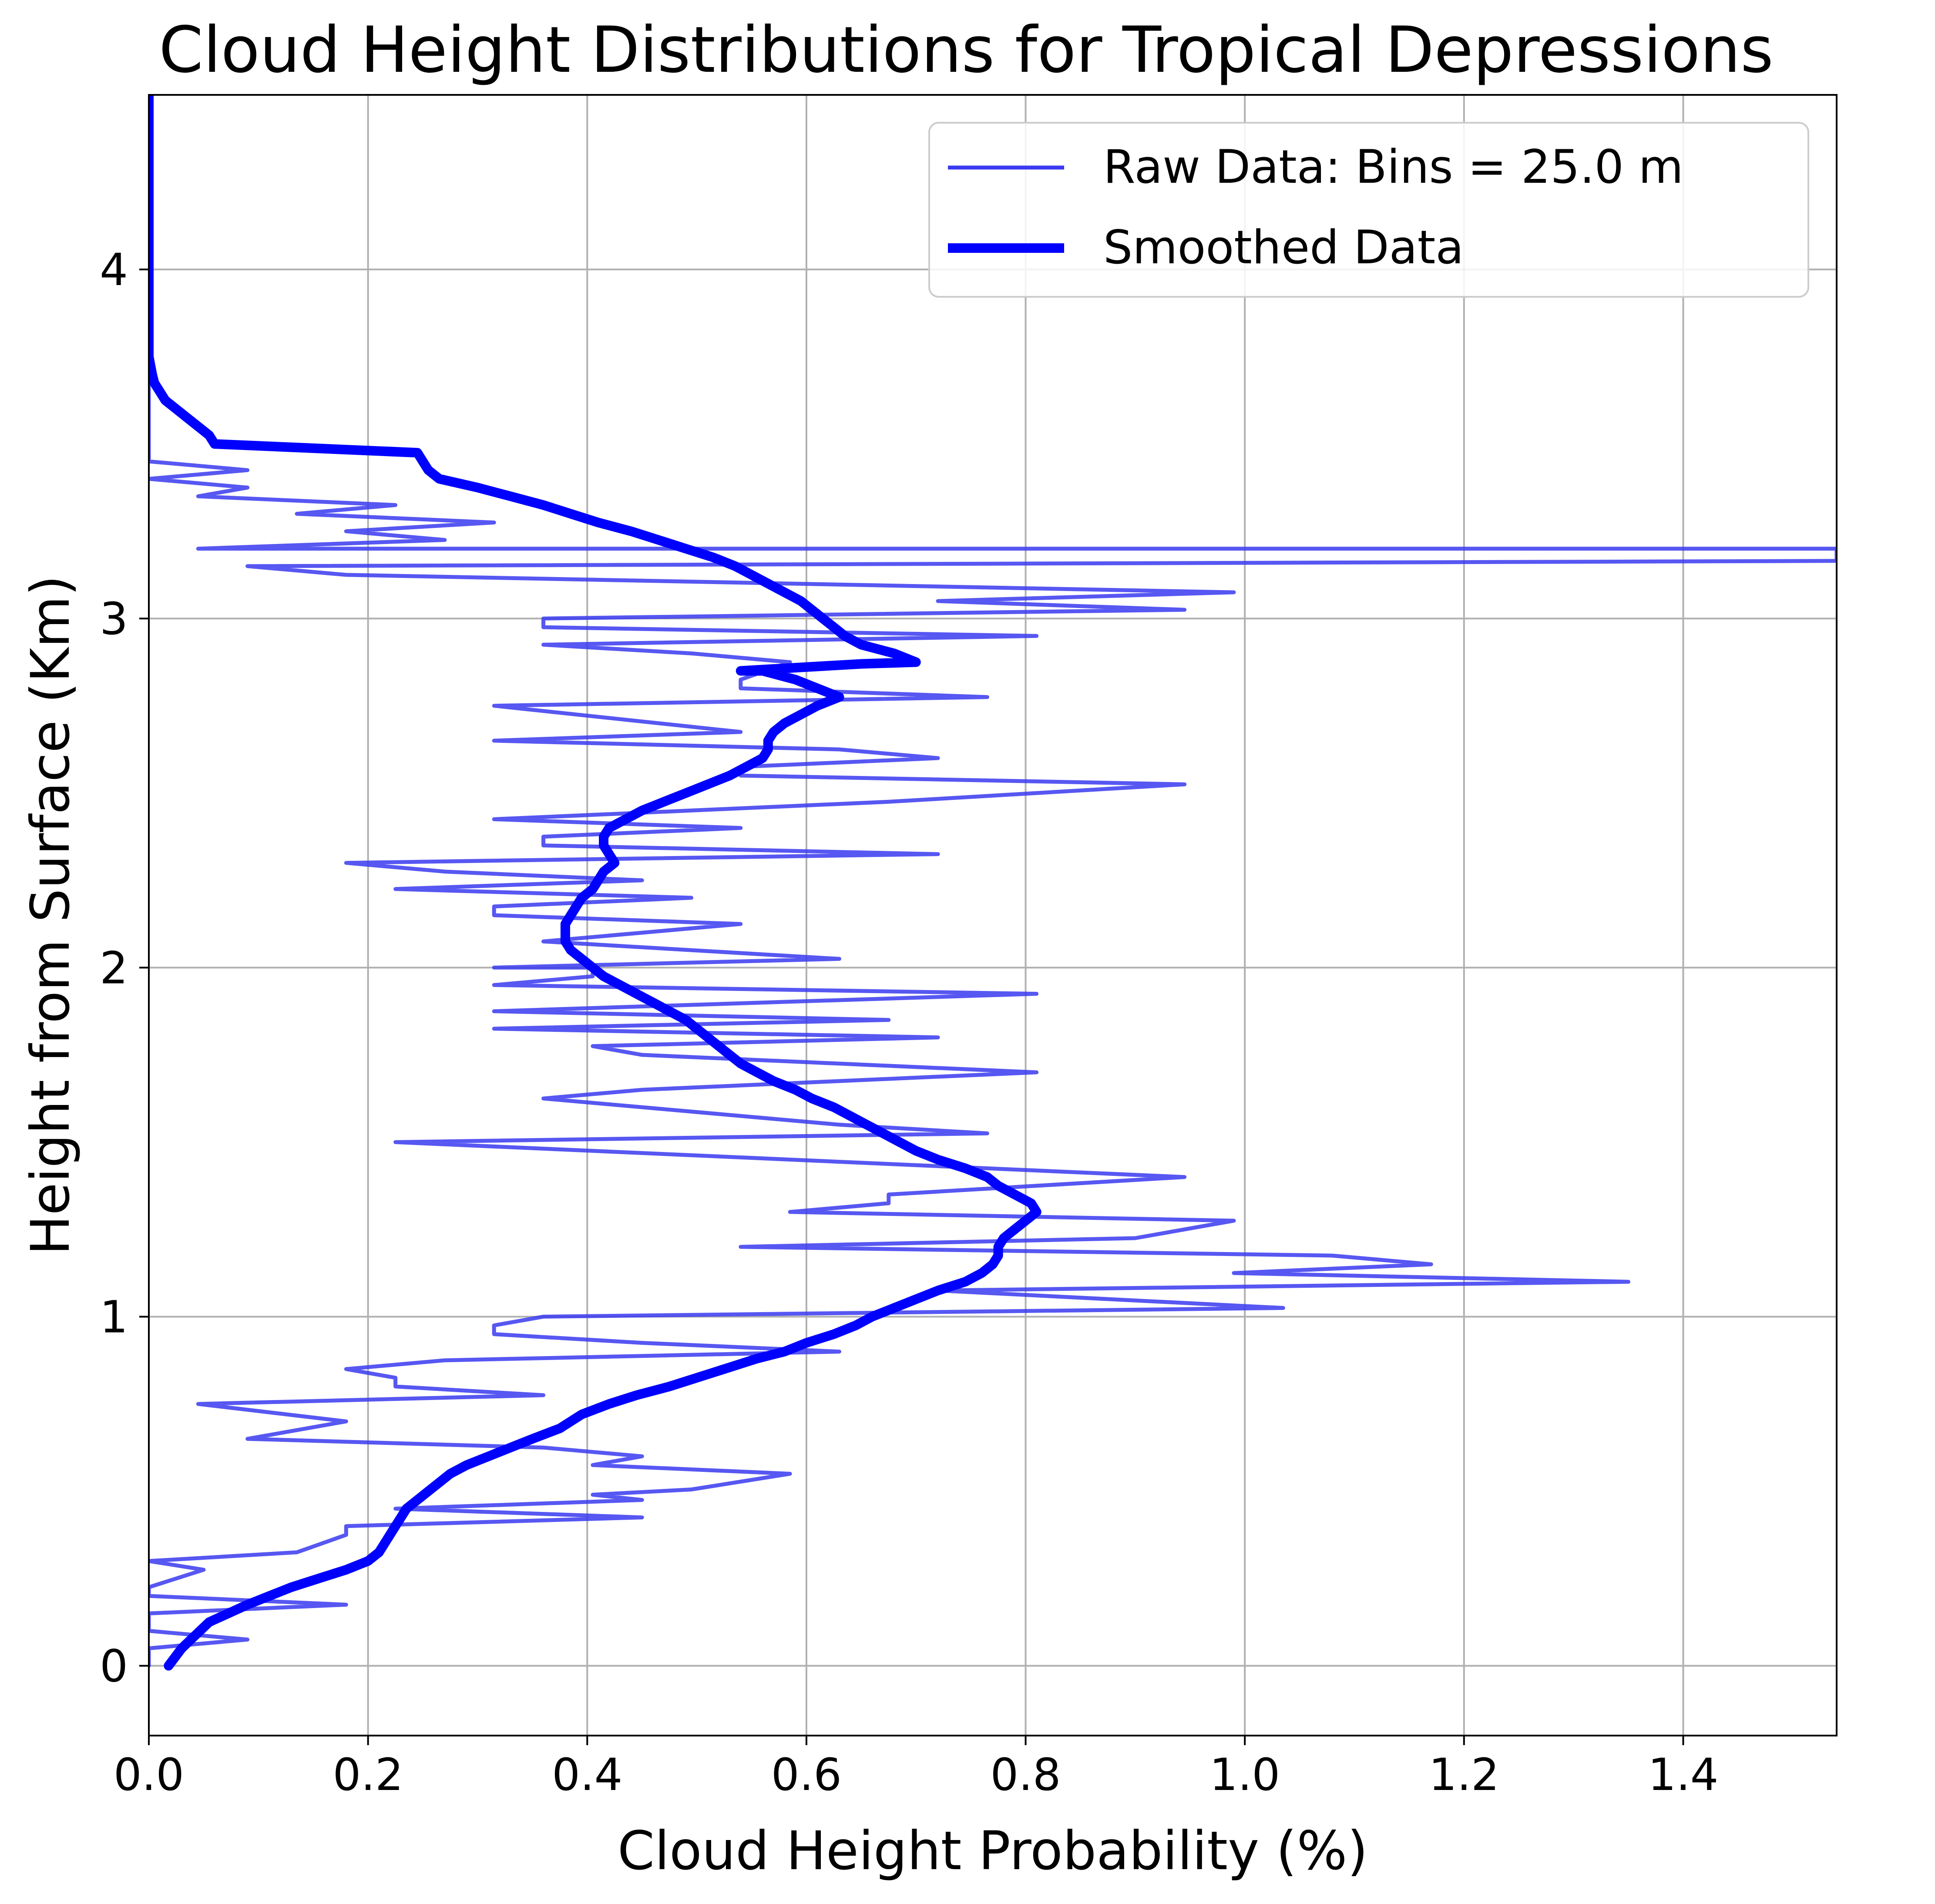 This screenshot has height=1904, width=1935. I want to click on legend: Raw Data: Bins = 25.0 m Smoothed Data, so click(1368, 210).